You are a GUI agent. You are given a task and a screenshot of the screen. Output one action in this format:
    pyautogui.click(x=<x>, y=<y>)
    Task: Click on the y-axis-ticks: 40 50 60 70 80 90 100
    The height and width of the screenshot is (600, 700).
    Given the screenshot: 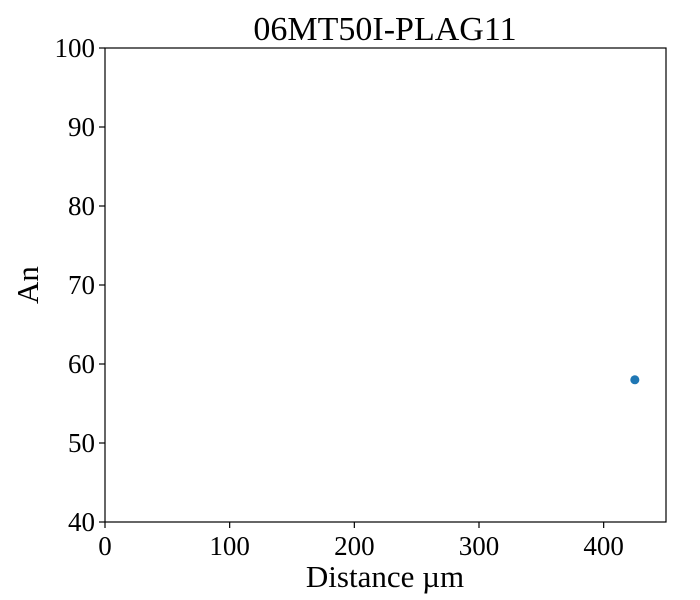 What is the action you would take?
    pyautogui.click(x=80, y=285)
    